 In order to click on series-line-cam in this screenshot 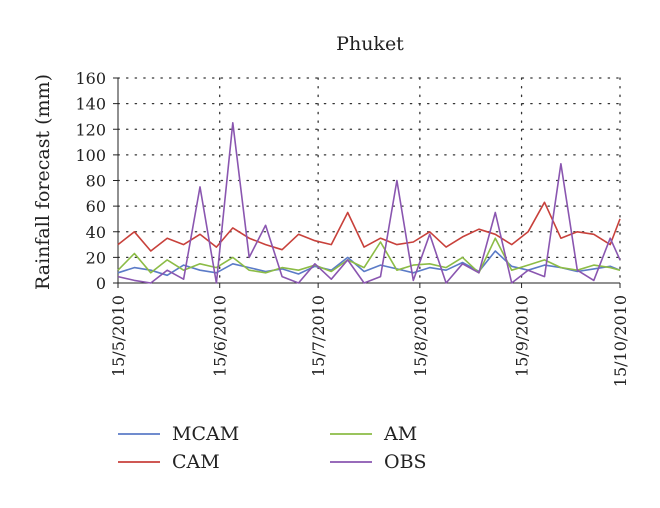, I will do `click(369, 226)`.